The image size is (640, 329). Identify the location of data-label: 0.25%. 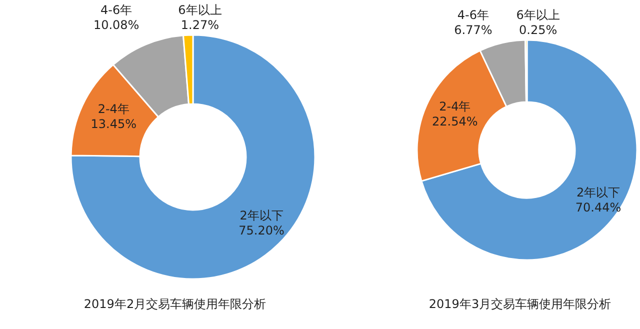
(538, 30).